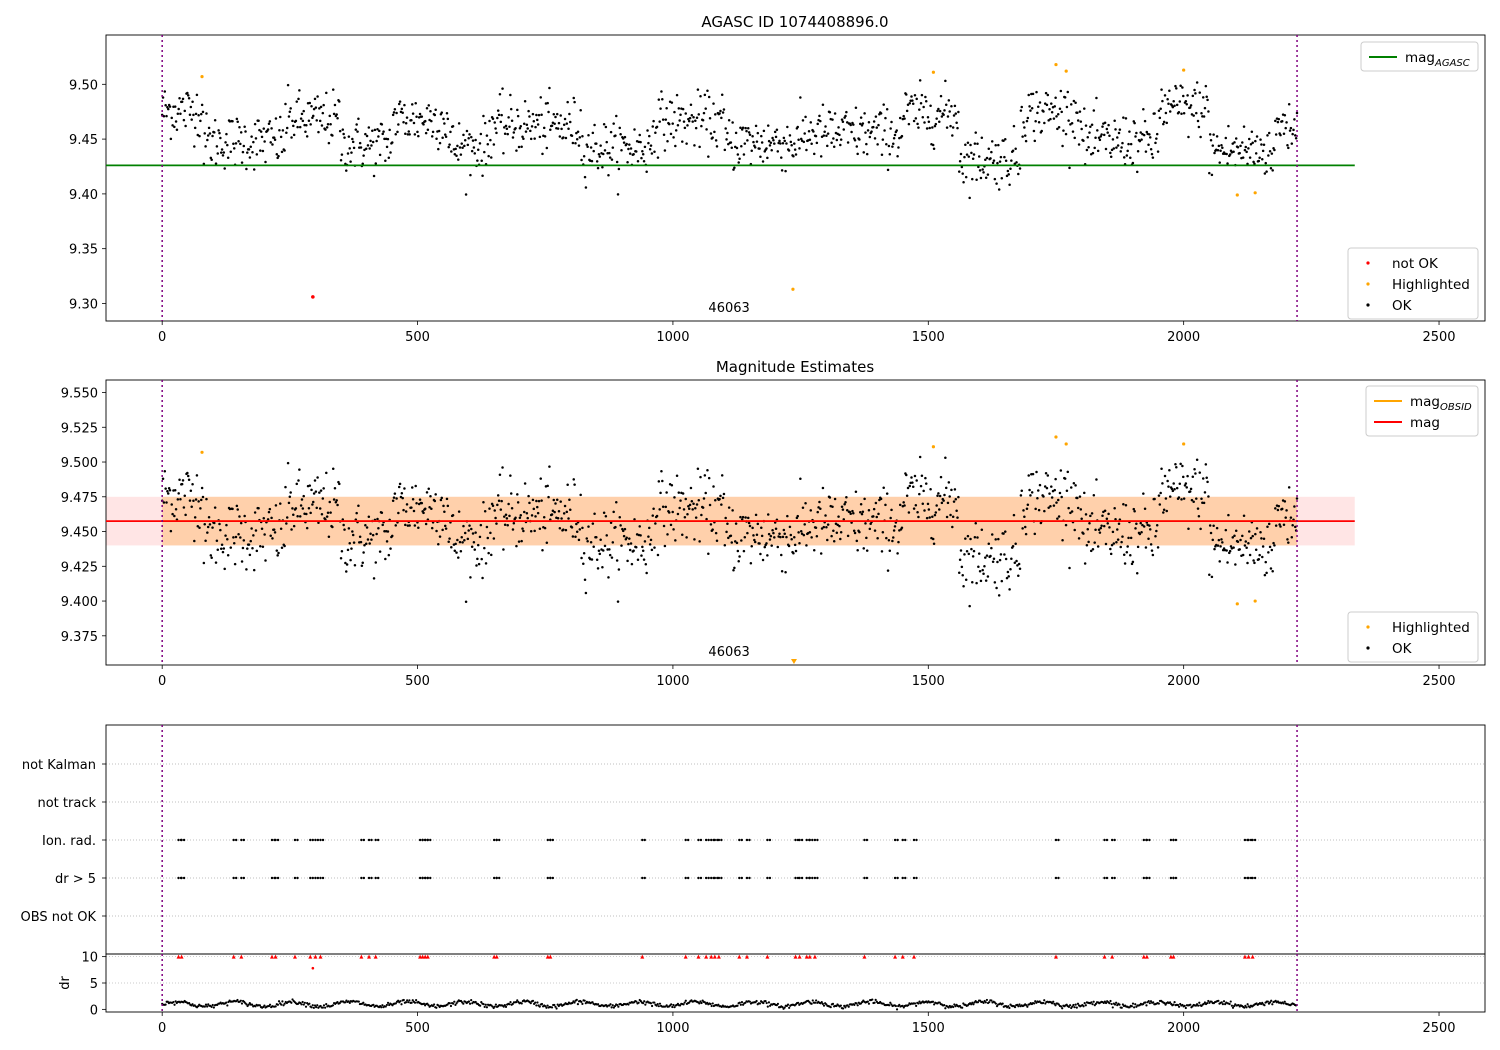 The image size is (1500, 1050). I want to click on p4-xtick-label: 1500, so click(928, 1028).